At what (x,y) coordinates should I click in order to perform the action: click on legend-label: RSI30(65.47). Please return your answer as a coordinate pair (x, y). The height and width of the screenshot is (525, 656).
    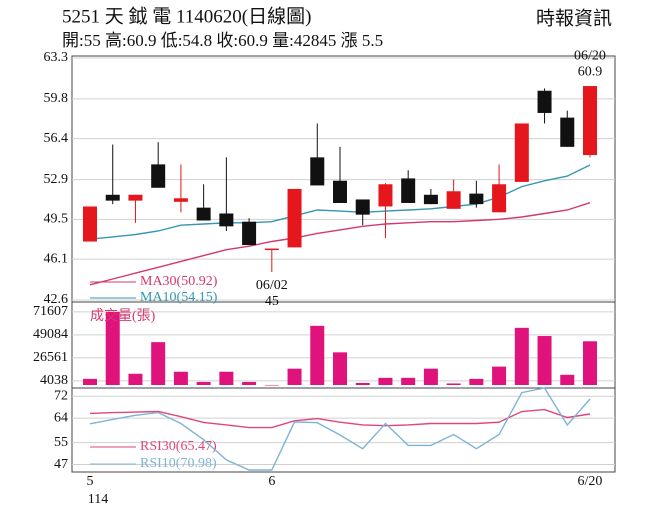
    Looking at the image, I should click on (178, 446).